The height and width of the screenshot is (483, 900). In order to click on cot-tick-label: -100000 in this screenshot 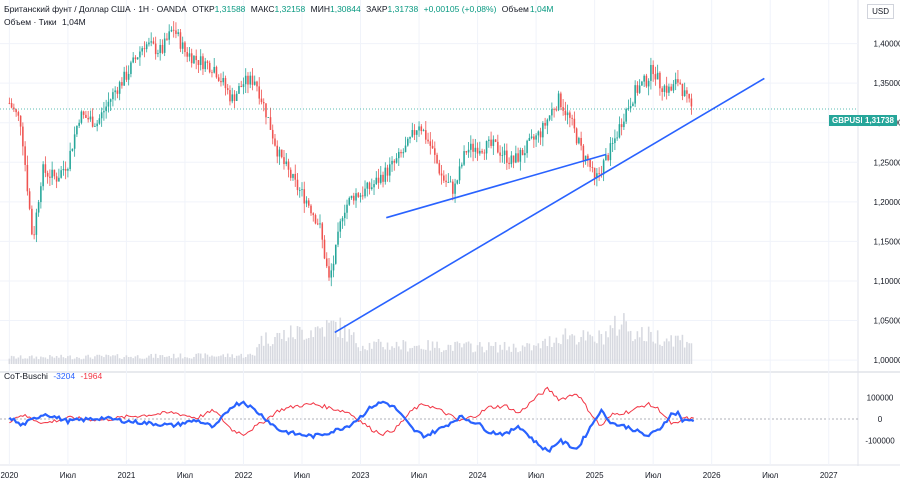, I will do `click(880, 441)`.